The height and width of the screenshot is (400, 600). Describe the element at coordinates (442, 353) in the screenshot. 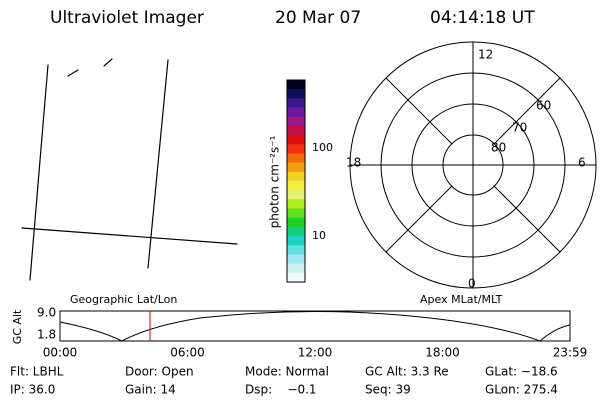

I see `orbit-xtick: 18:00` at that location.